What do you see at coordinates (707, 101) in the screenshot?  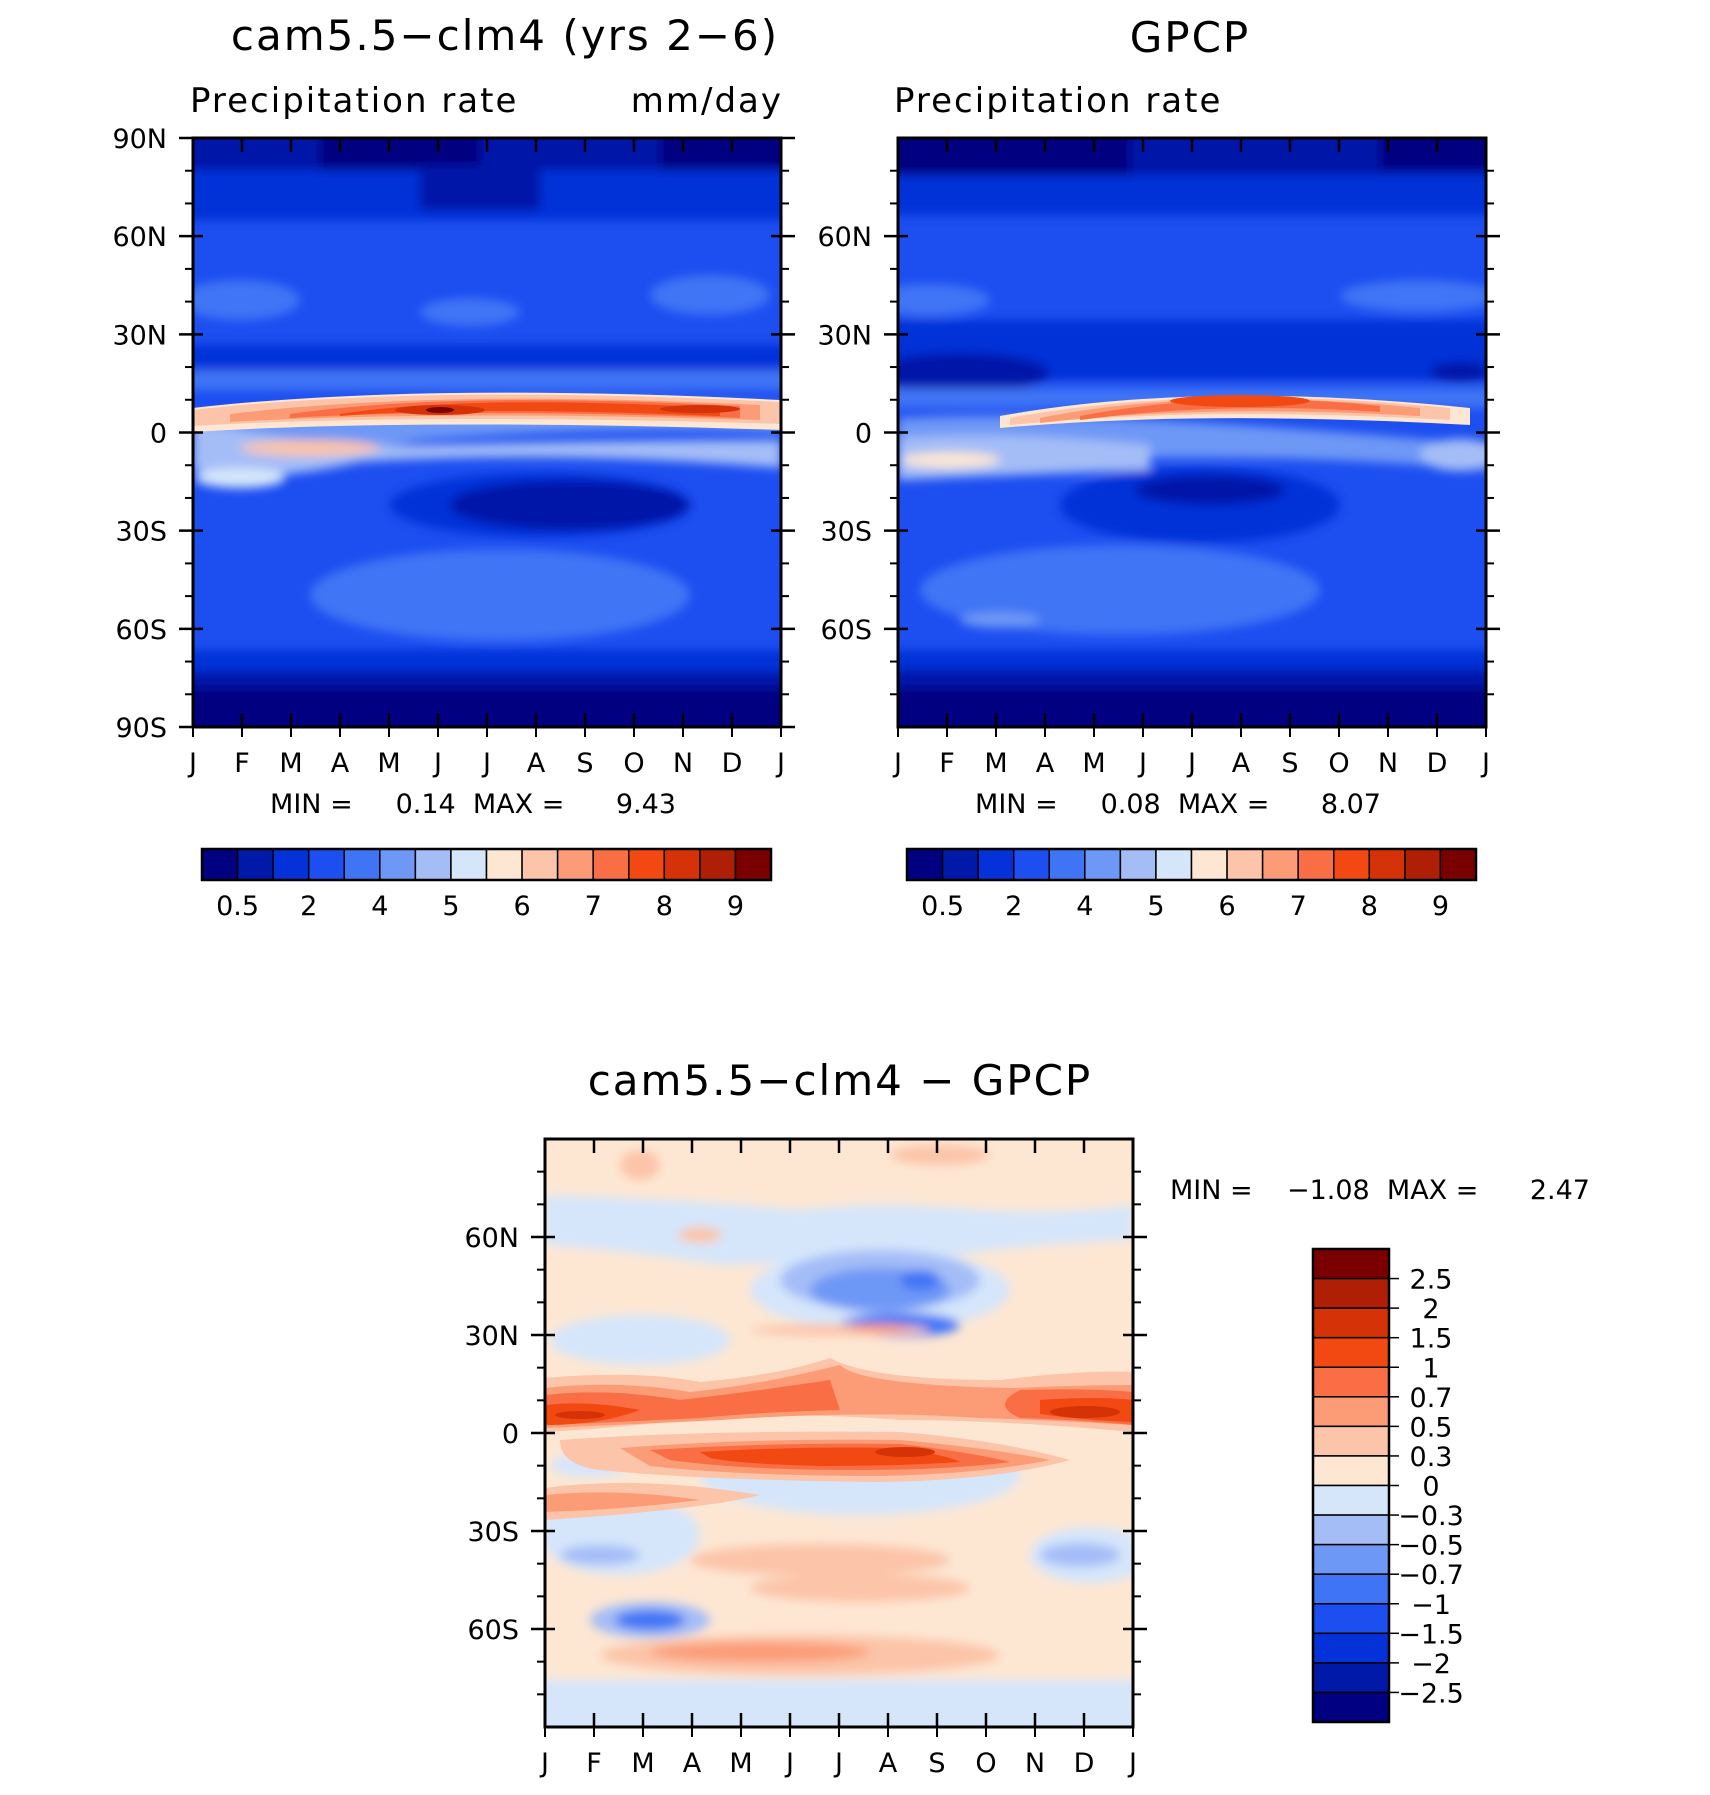 I see `model-units: mm/day` at bounding box center [707, 101].